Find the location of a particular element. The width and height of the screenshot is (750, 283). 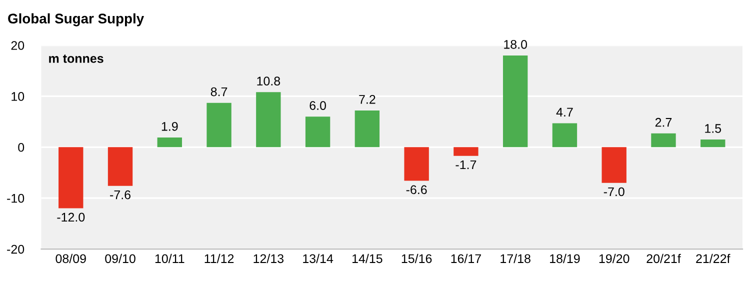

y-tick-label: 10 is located at coordinates (18, 96).